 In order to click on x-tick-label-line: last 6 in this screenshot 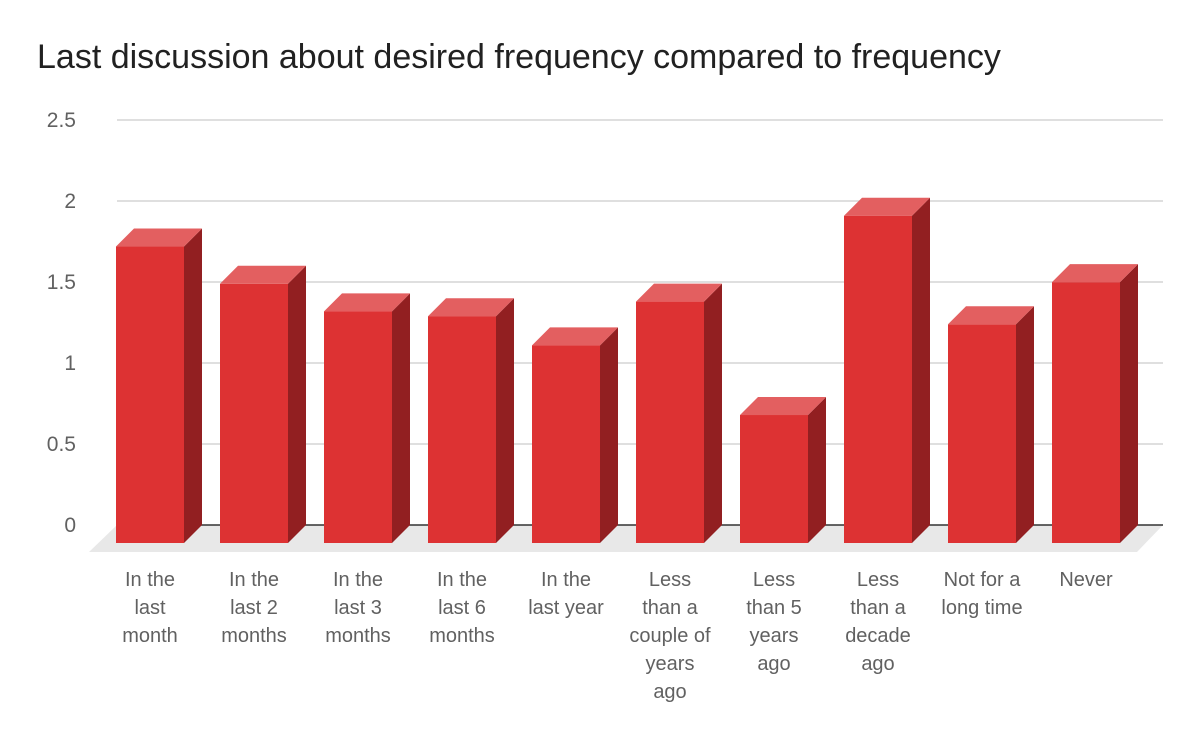, I will do `click(462, 608)`.